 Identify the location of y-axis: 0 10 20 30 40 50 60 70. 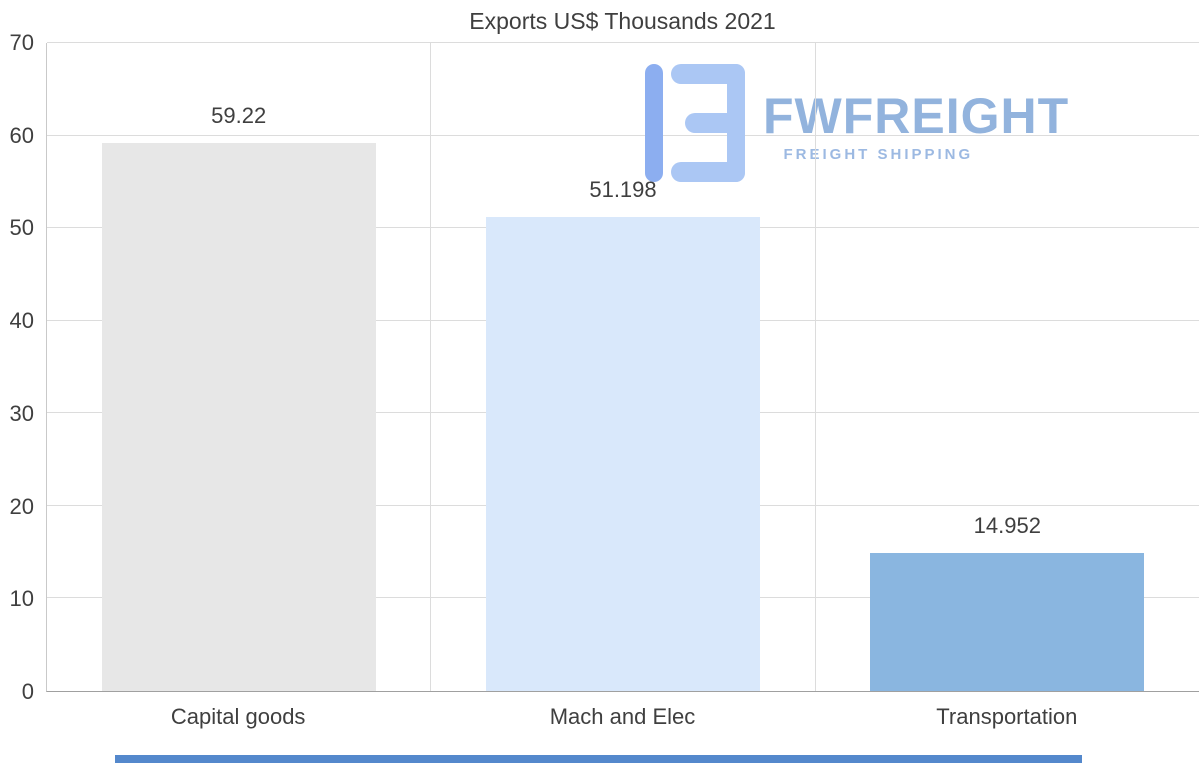
(20, 367).